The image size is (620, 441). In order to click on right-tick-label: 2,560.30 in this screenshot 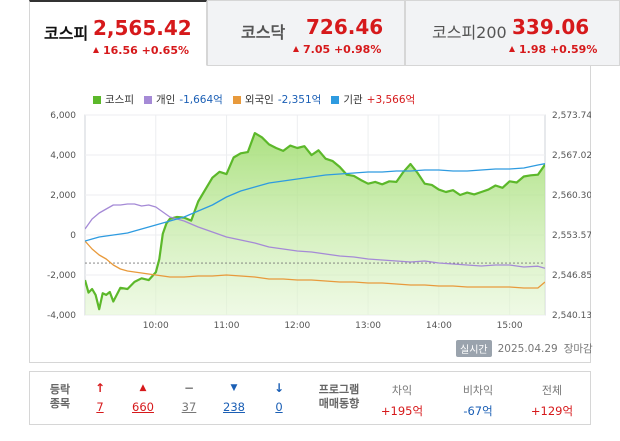, I will do `click(571, 196)`.